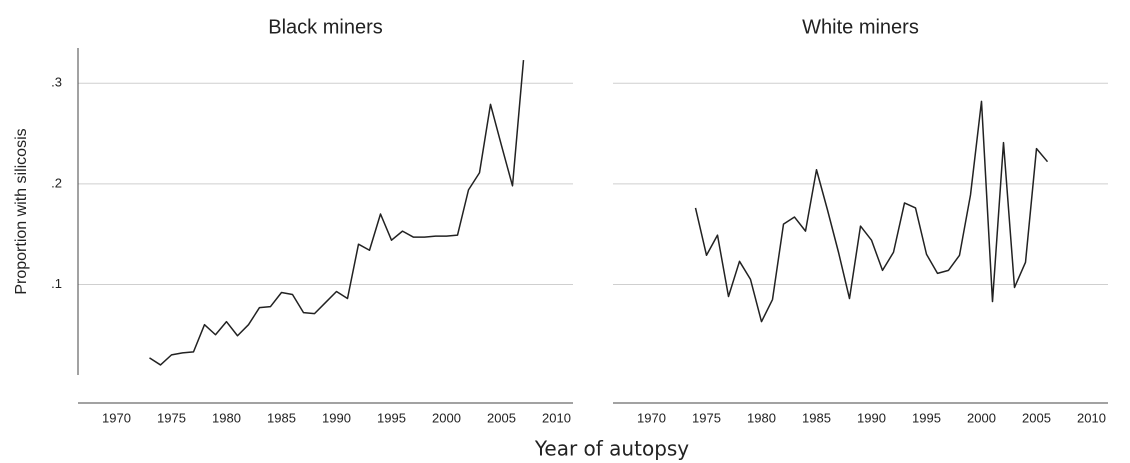  What do you see at coordinates (56, 182) in the screenshot?
I see `y-tick-label: .2` at bounding box center [56, 182].